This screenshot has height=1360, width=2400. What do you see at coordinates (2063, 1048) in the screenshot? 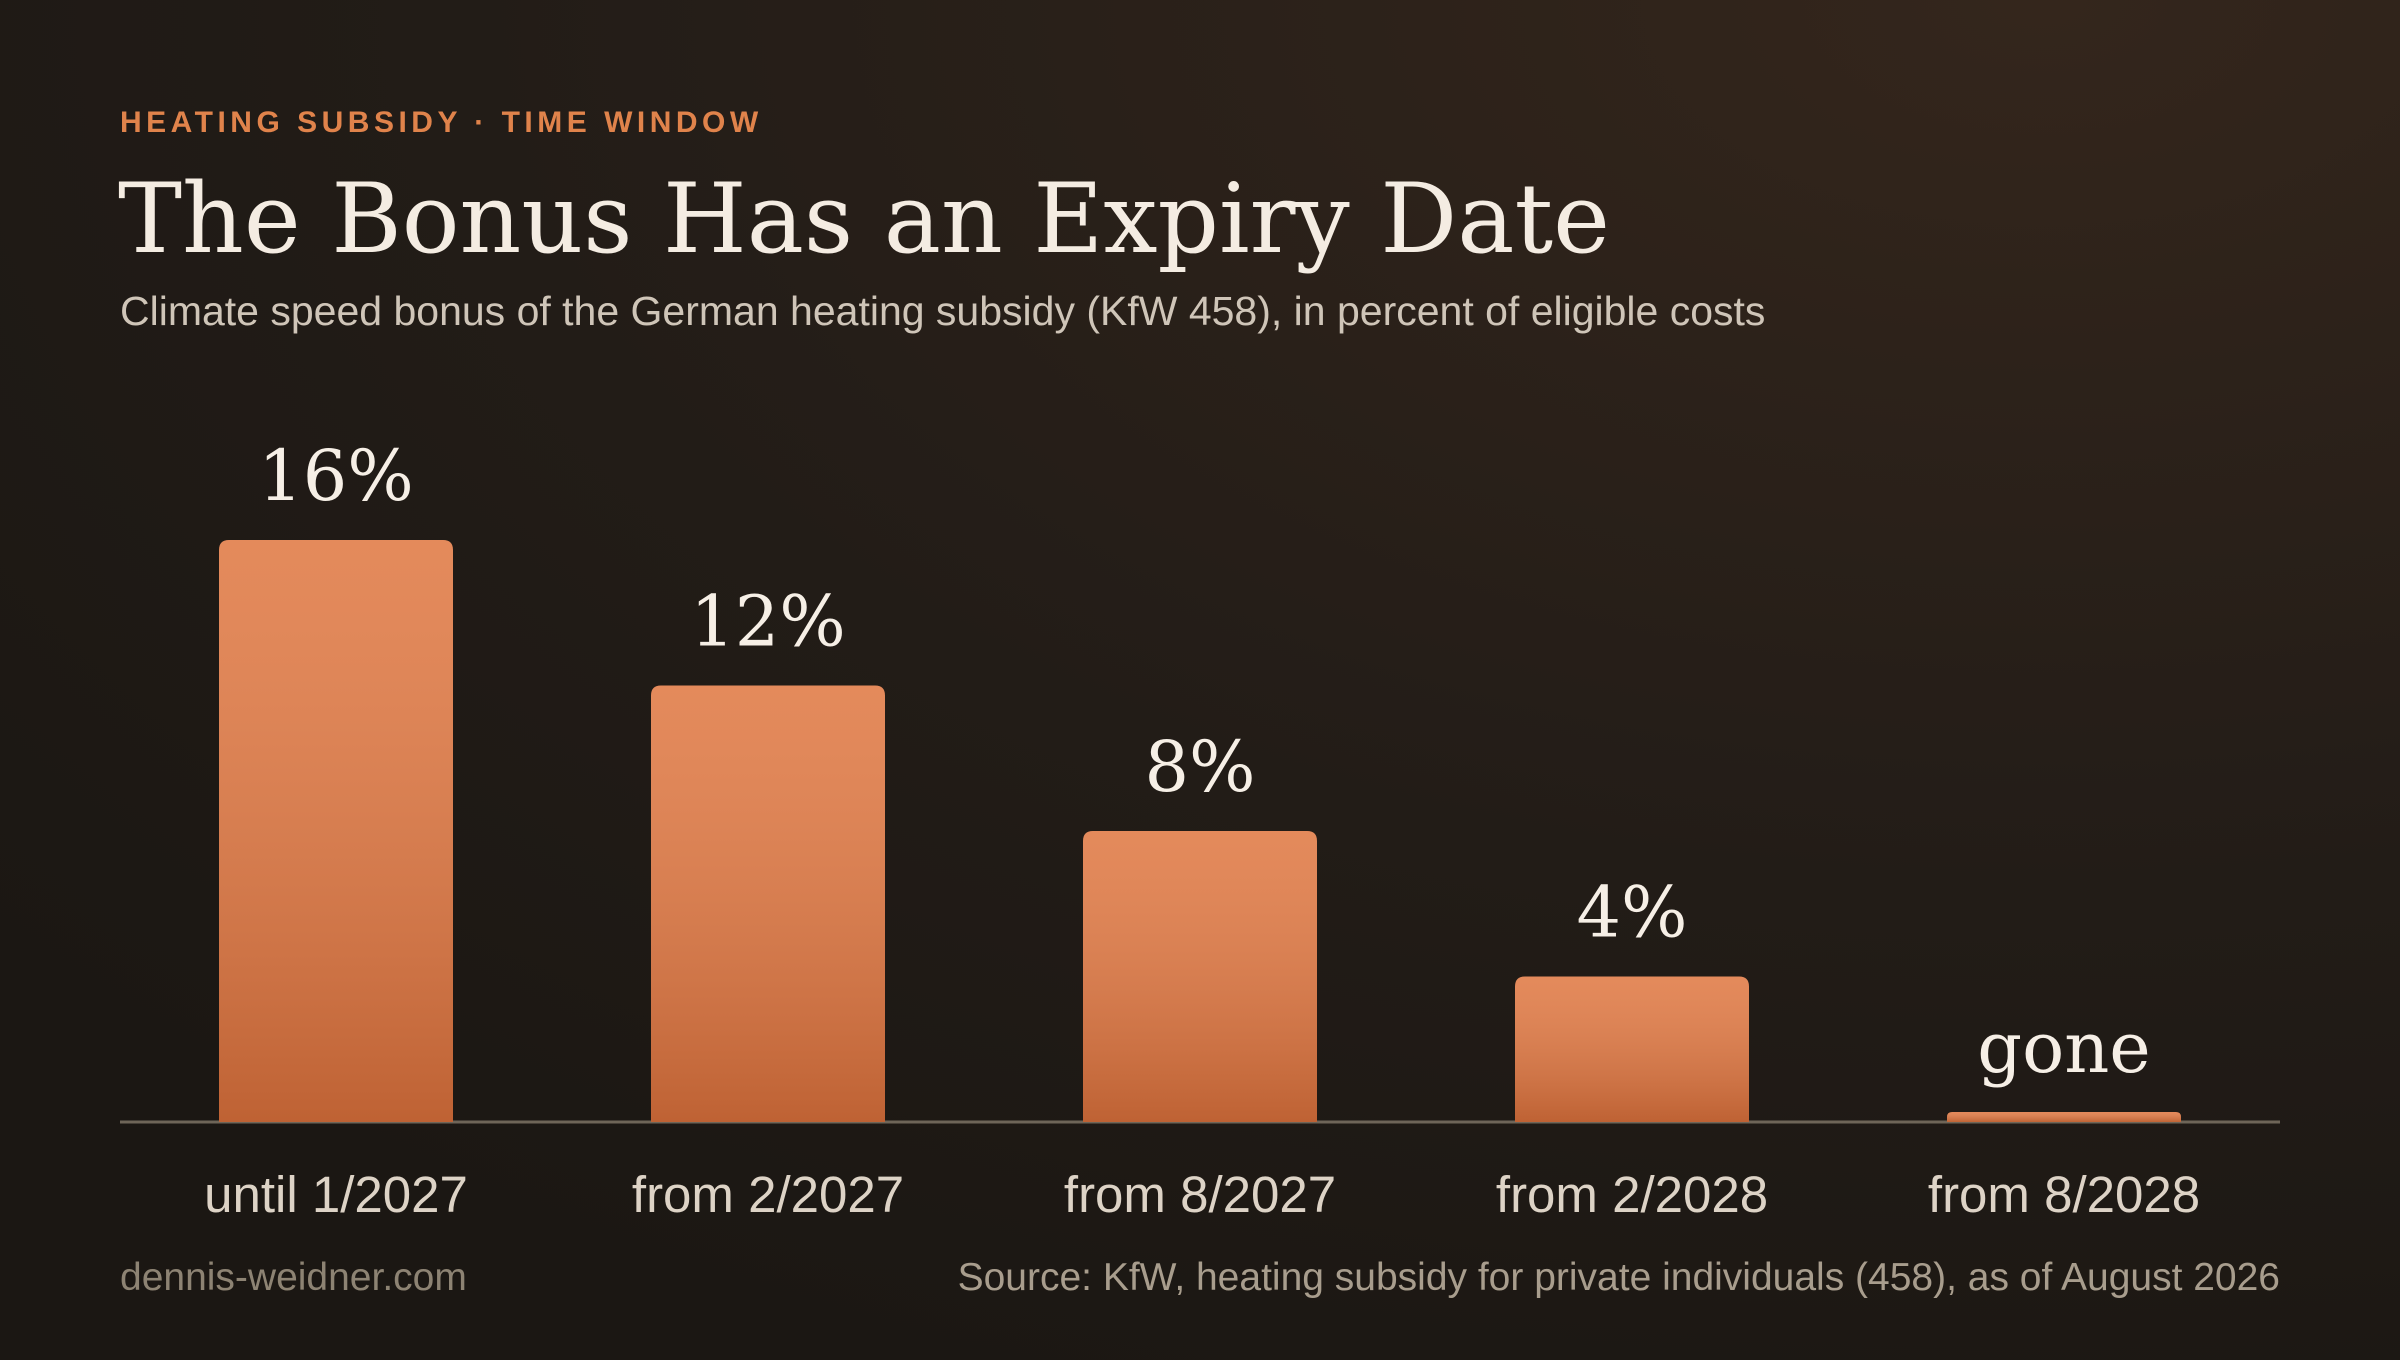
I see `value-label: gone` at bounding box center [2063, 1048].